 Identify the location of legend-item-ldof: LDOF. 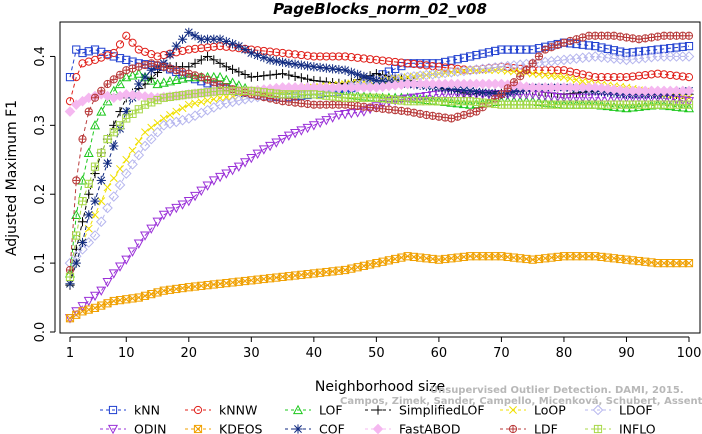
(619, 410).